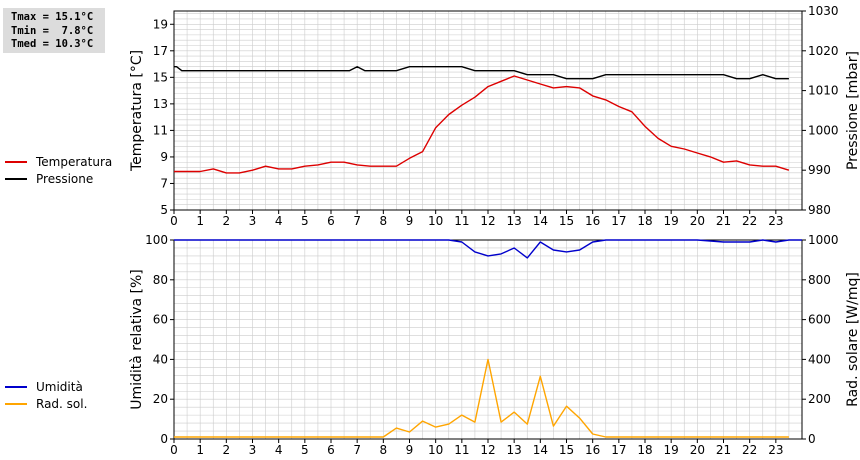 The image size is (860, 460). Describe the element at coordinates (52, 17) in the screenshot. I see `tmax-text: Tmax = 15.1°C` at that location.